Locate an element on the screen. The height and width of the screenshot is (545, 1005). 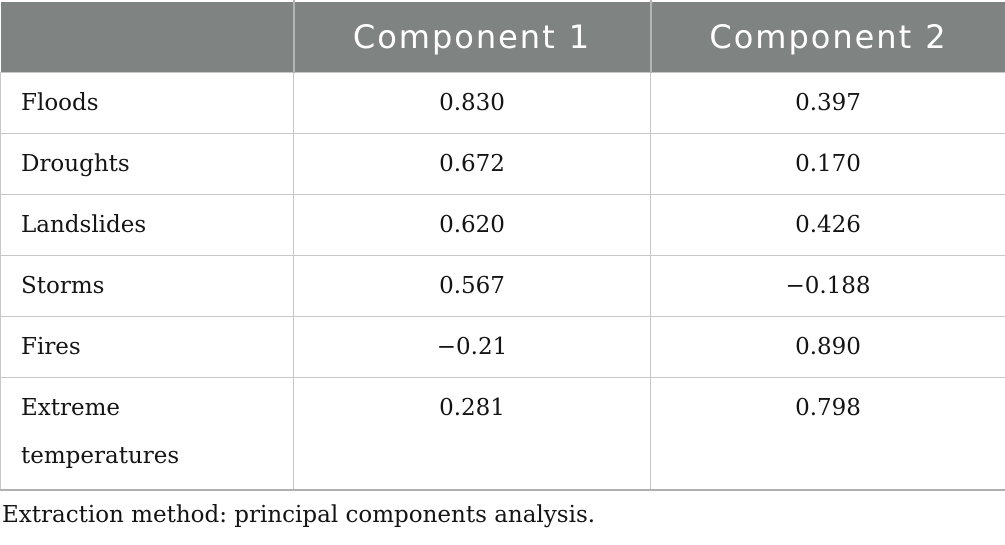
row-label: Landslides is located at coordinates (147, 225).